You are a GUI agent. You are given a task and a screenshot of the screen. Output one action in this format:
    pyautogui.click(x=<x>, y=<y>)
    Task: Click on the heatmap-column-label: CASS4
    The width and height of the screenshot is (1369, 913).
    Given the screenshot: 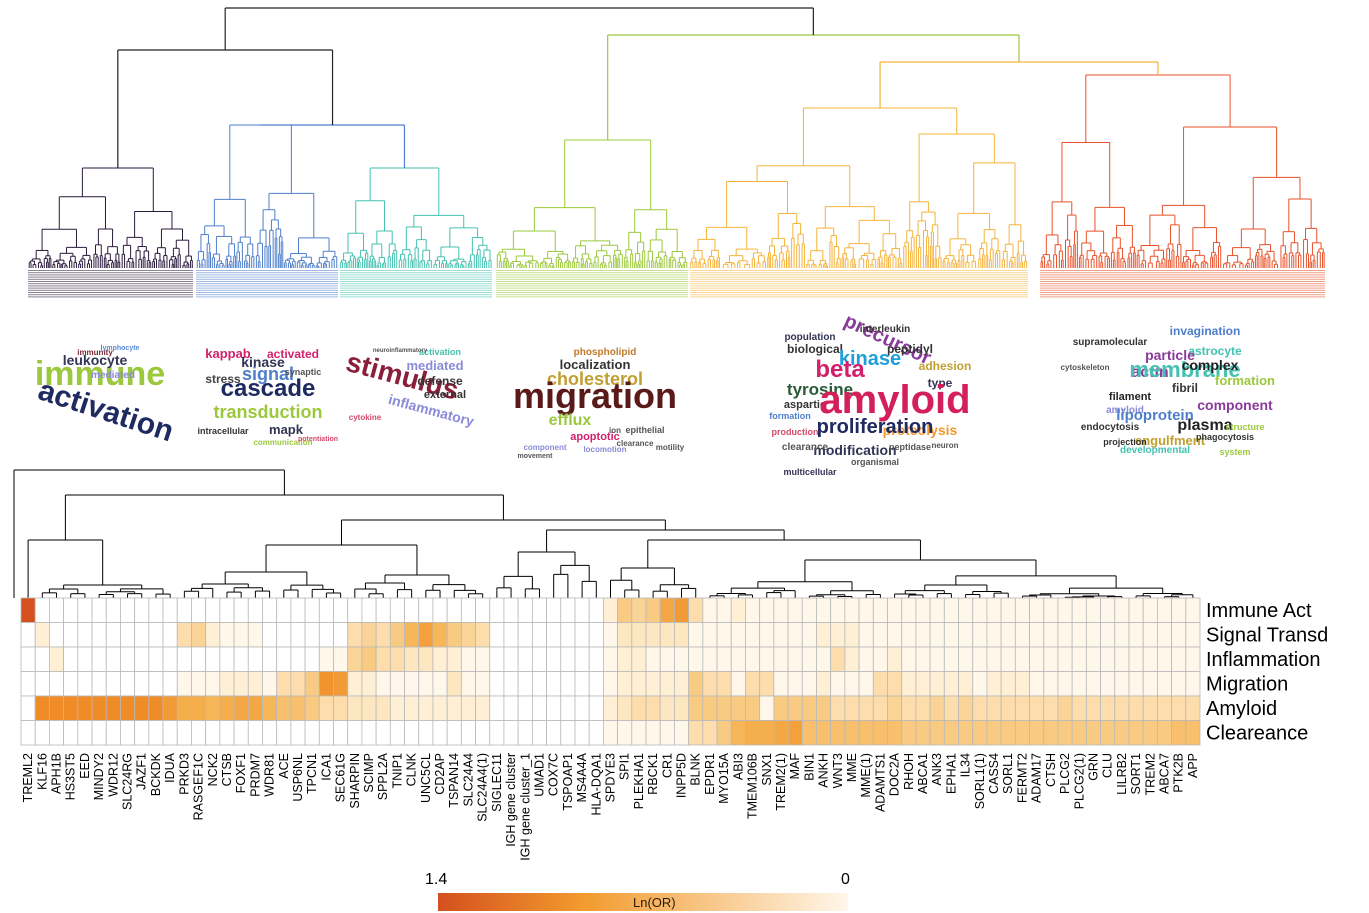 What is the action you would take?
    pyautogui.click(x=994, y=773)
    